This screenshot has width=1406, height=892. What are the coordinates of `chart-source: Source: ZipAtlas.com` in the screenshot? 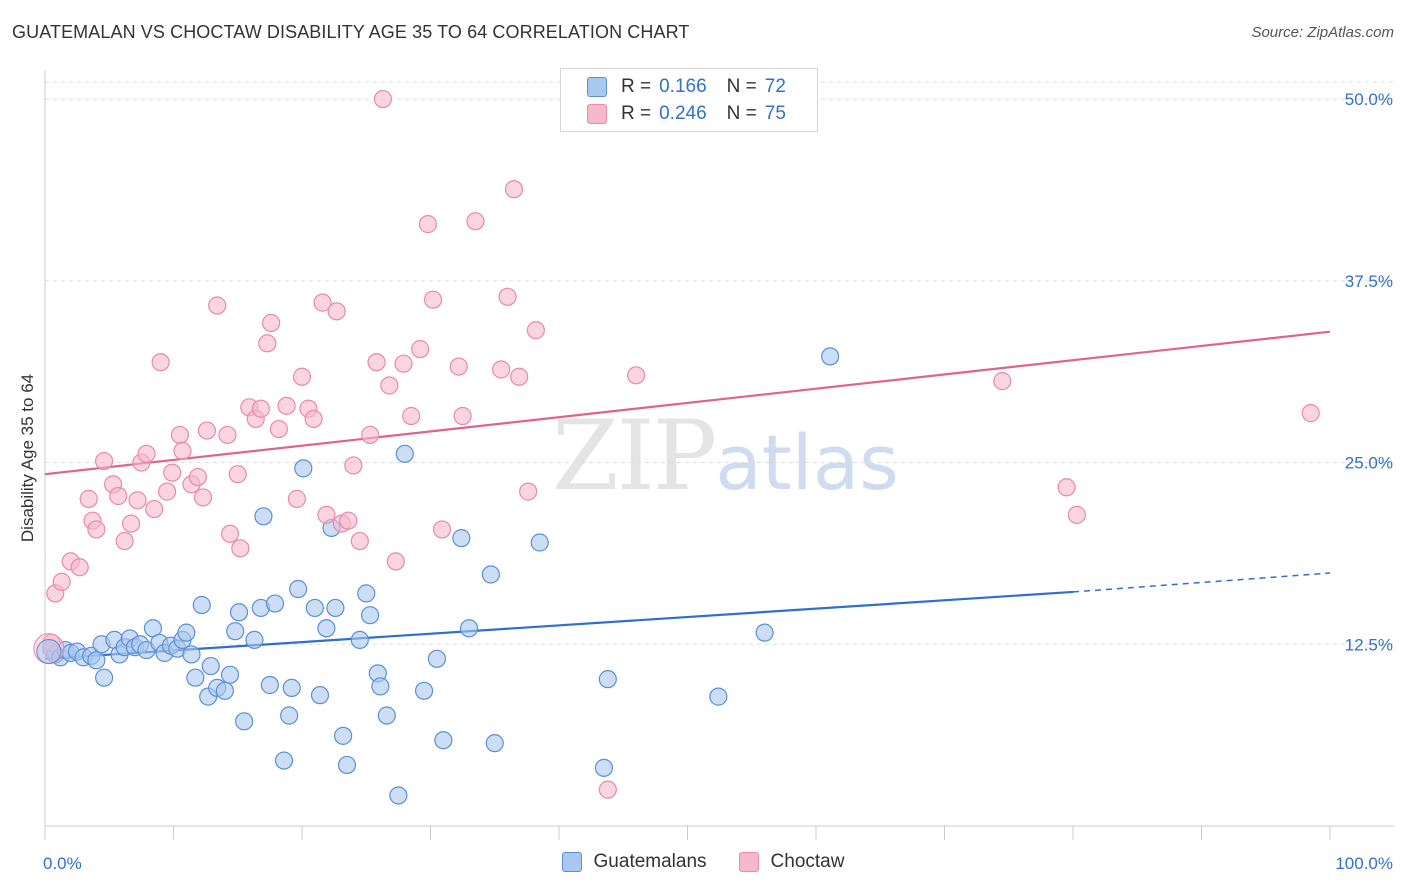 It's located at (1322, 32).